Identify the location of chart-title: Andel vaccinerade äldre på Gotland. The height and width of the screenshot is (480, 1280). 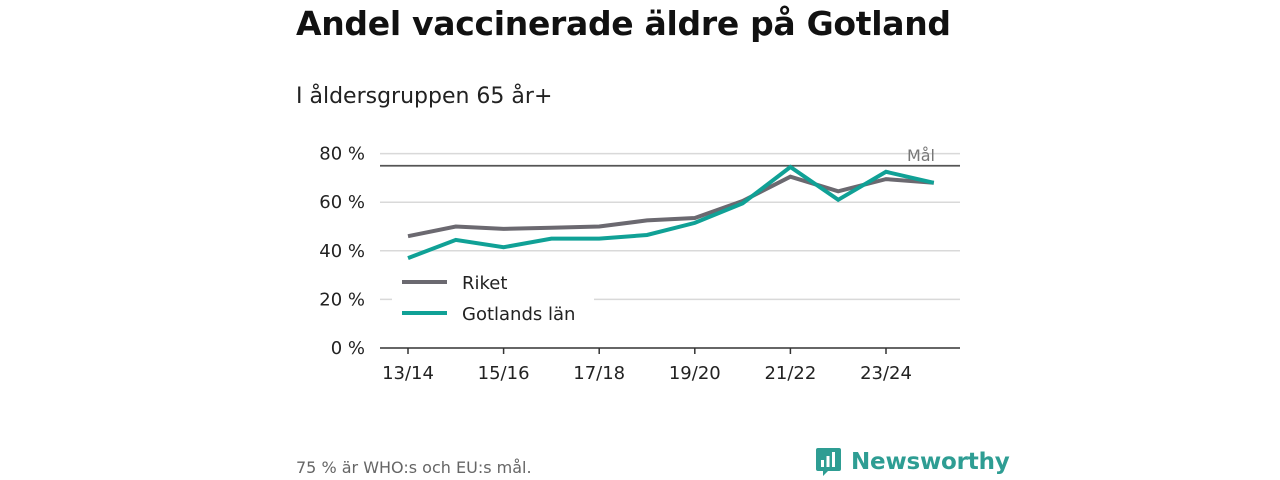
(623, 23).